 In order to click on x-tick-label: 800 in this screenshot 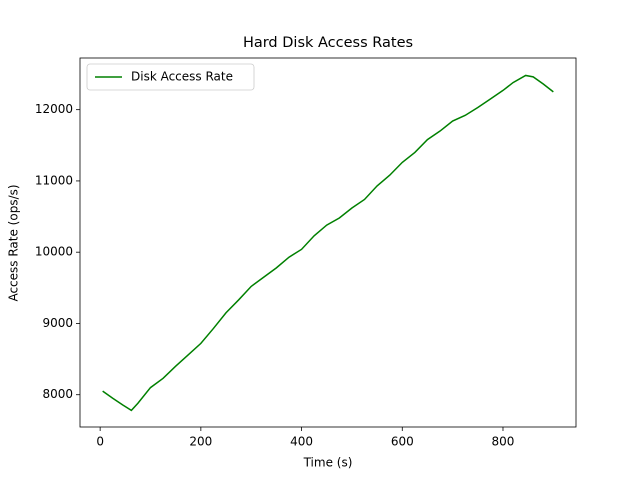, I will do `click(503, 442)`.